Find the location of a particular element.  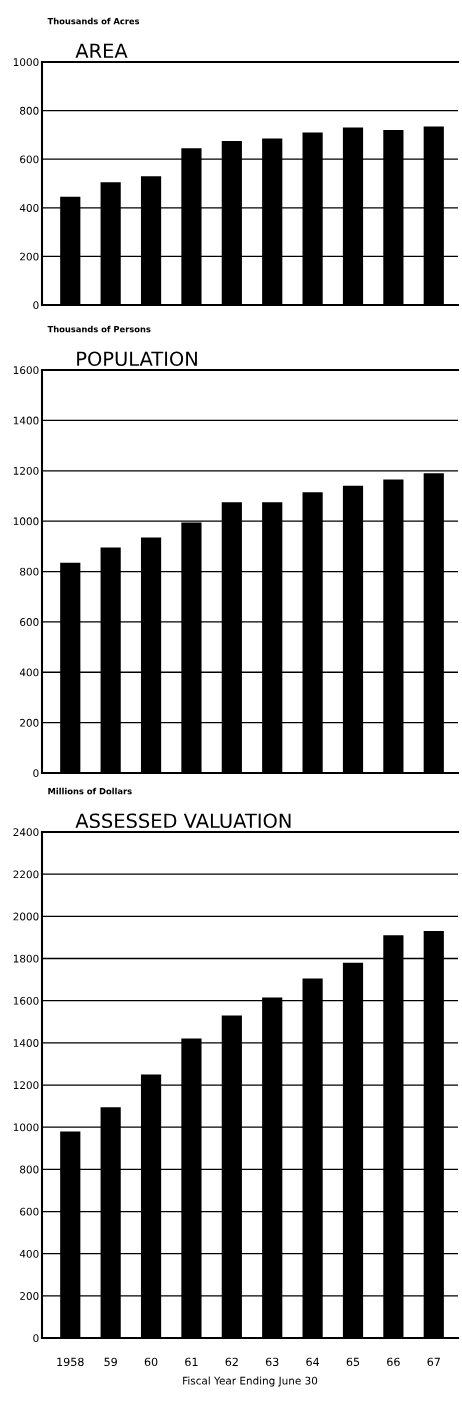

chart-title: AREA is located at coordinates (101, 50).